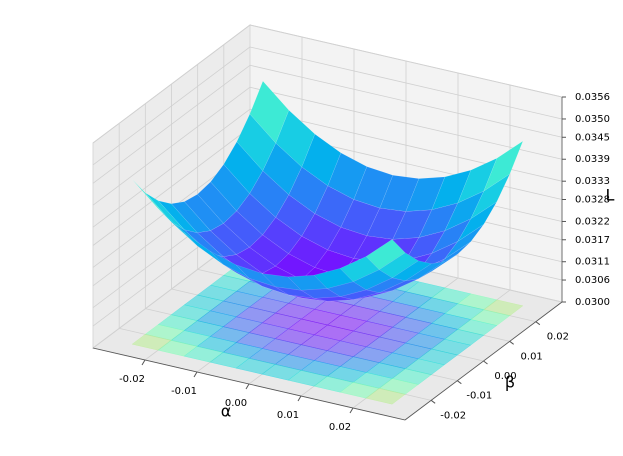  What do you see at coordinates (592, 262) in the screenshot?
I see `z-tick-label: 0.0311` at bounding box center [592, 262].